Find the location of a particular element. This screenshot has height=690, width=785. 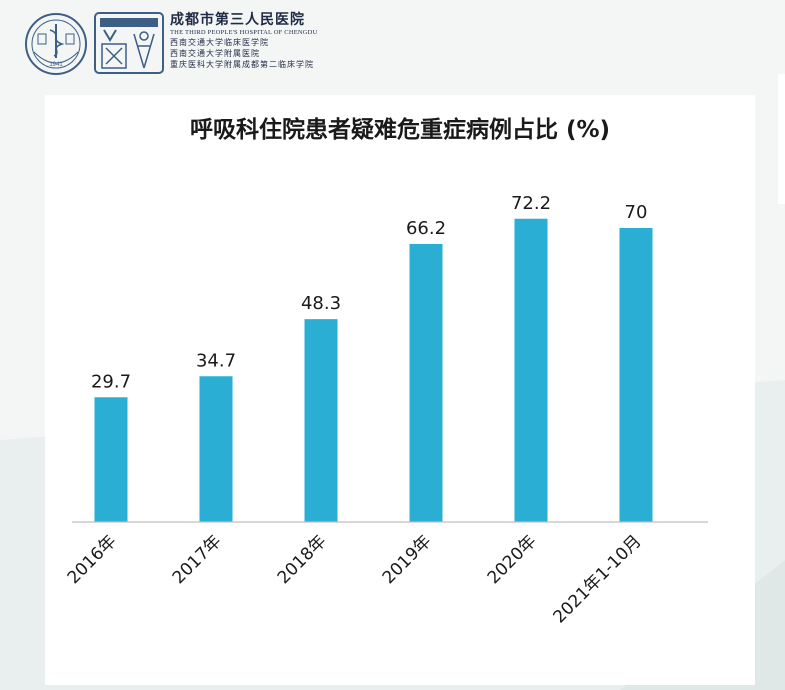

x-tick-label-4: 2020年 is located at coordinates (512, 559).